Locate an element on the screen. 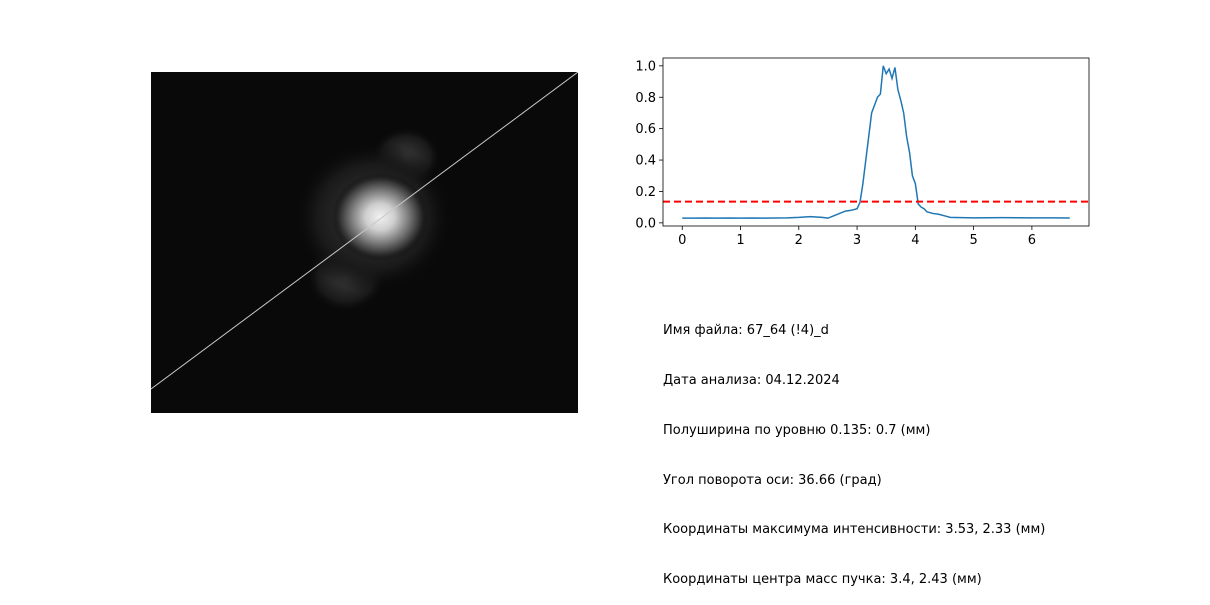  x-tick-label: 4 is located at coordinates (915, 240).